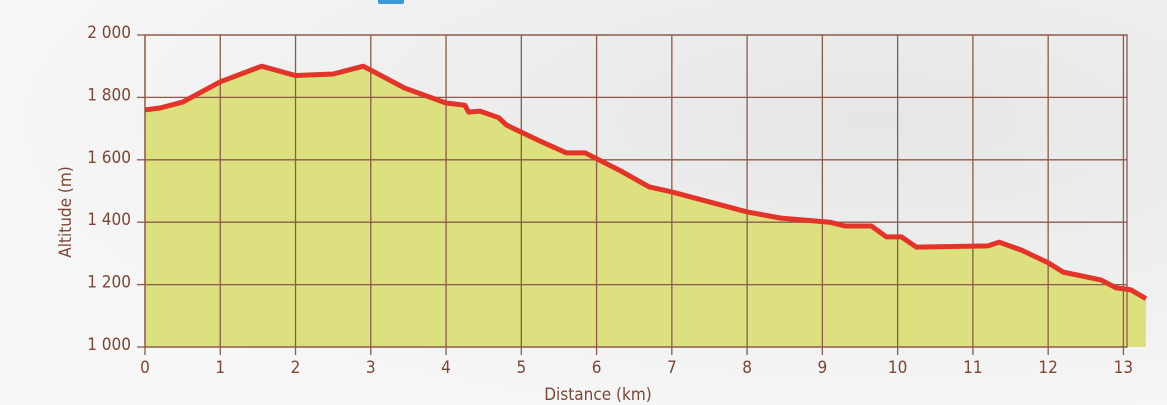 Image resolution: width=1167 pixels, height=405 pixels. Describe the element at coordinates (823, 368) in the screenshot. I see `x-tick-label: 9` at that location.